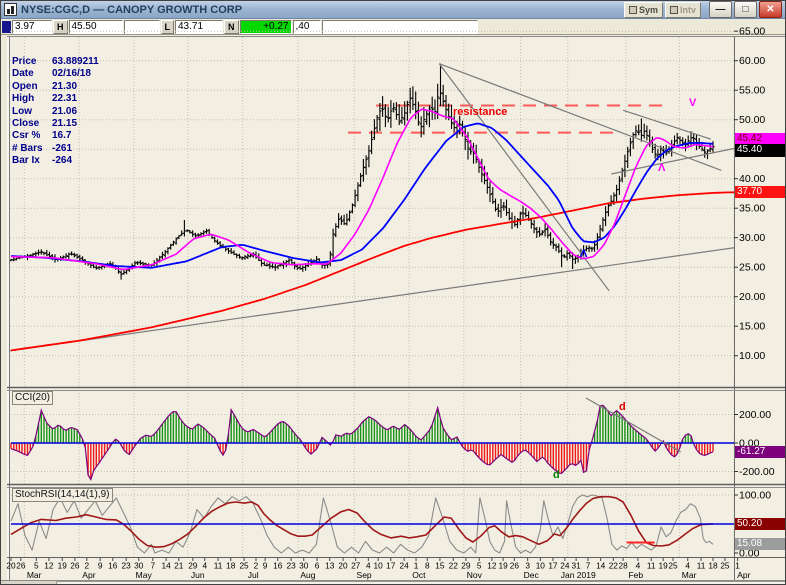 Image resolution: width=786 pixels, height=585 pixels. What do you see at coordinates (757, 472) in the screenshot?
I see `cci-axis-label: -200.00` at bounding box center [757, 472].